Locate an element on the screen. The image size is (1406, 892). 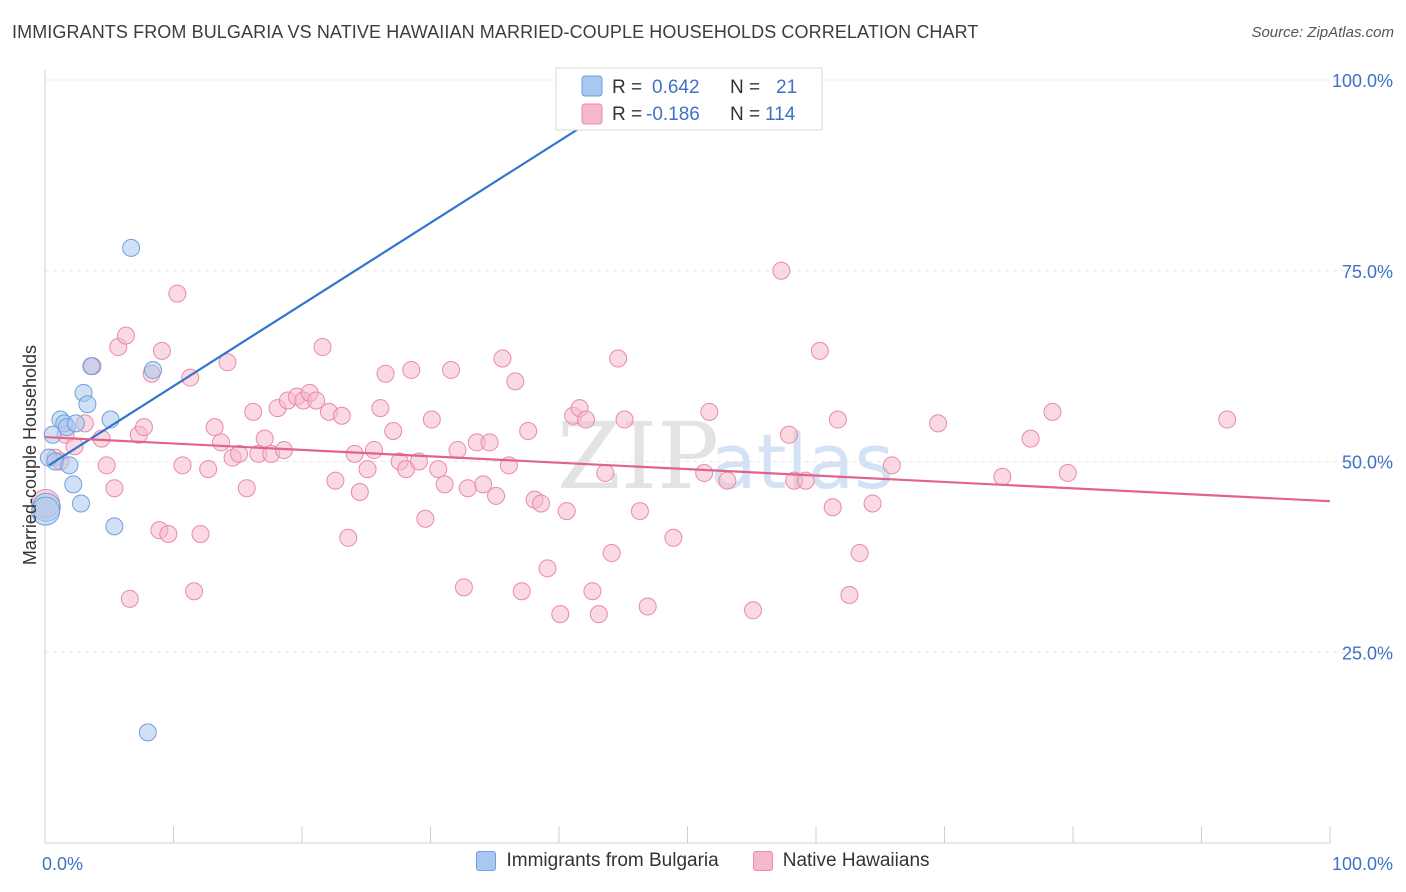
legend-r-label-2: R = is located at coordinates (627, 114).